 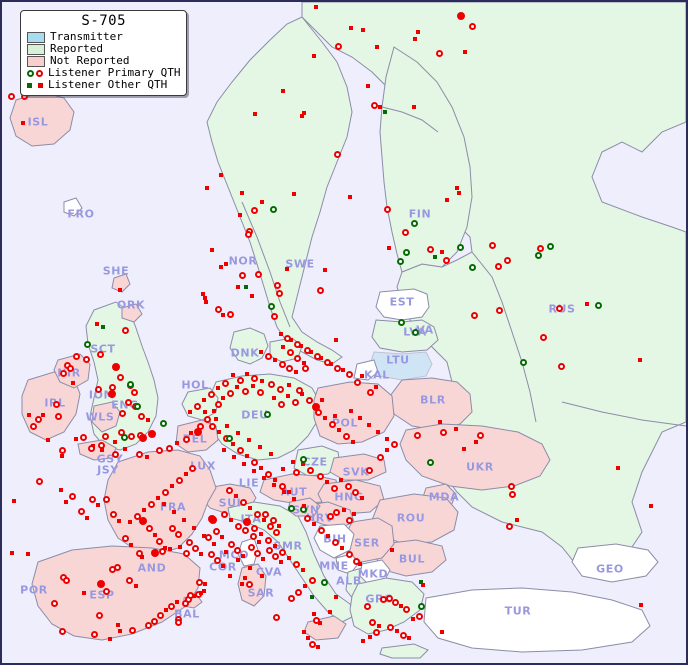 What do you see at coordinates (398, 360) in the screenshot?
I see `country-label-ltu: LTU` at bounding box center [398, 360].